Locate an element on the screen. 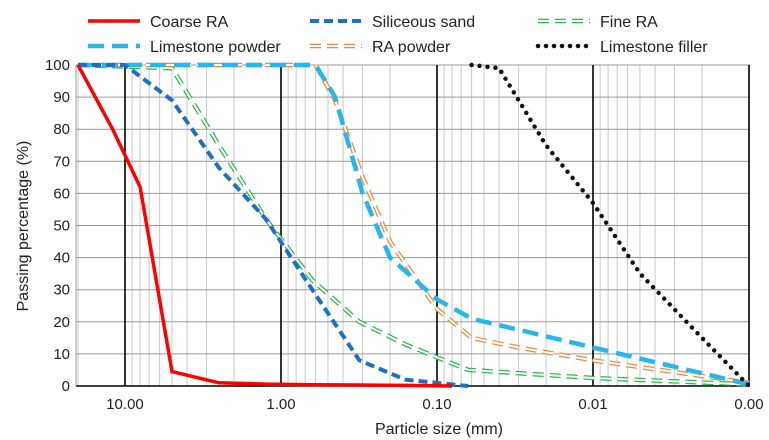 The width and height of the screenshot is (769, 440). y-tick-label: 10 is located at coordinates (61, 354).